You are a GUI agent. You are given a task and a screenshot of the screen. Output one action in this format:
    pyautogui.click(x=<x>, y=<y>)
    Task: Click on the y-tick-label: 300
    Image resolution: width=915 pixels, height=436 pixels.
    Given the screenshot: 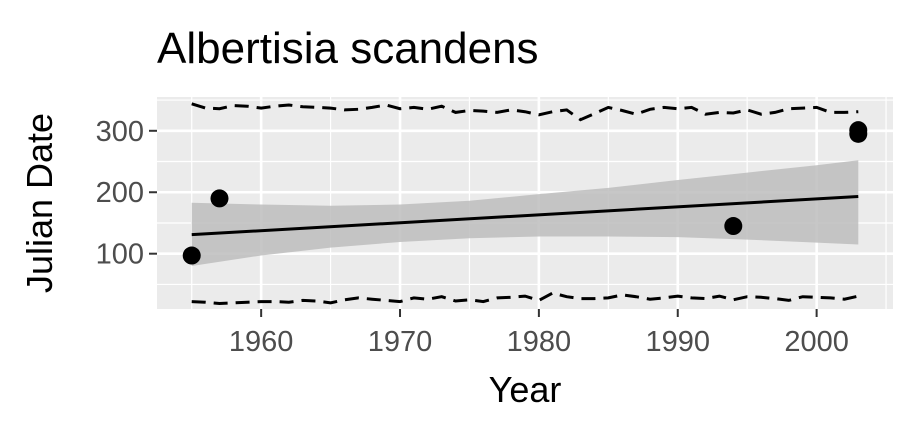 What is the action you would take?
    pyautogui.click(x=120, y=132)
    